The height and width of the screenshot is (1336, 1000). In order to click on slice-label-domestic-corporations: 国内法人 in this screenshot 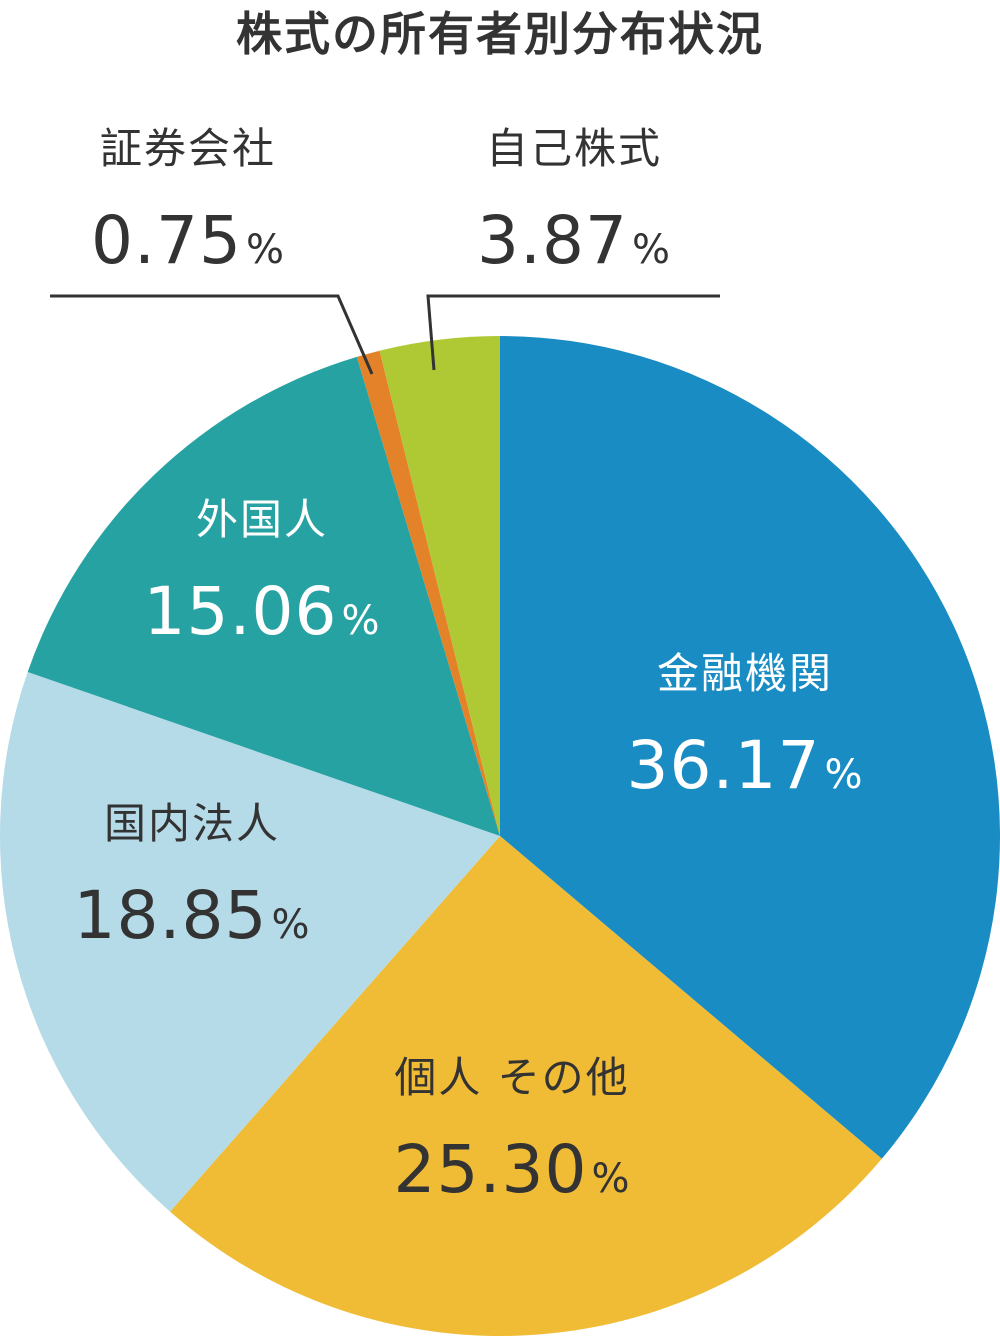, I will do `click(192, 823)`.